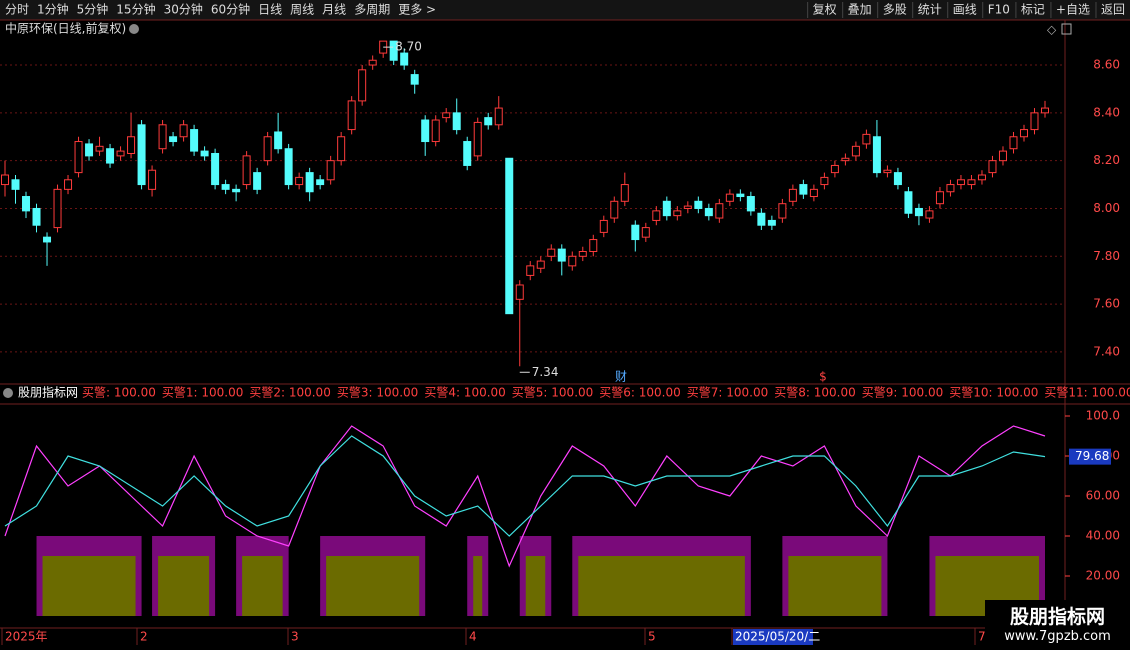 This screenshot has width=1130, height=650. I want to click on watermark-name: 股朋指标网, so click(1057, 617).